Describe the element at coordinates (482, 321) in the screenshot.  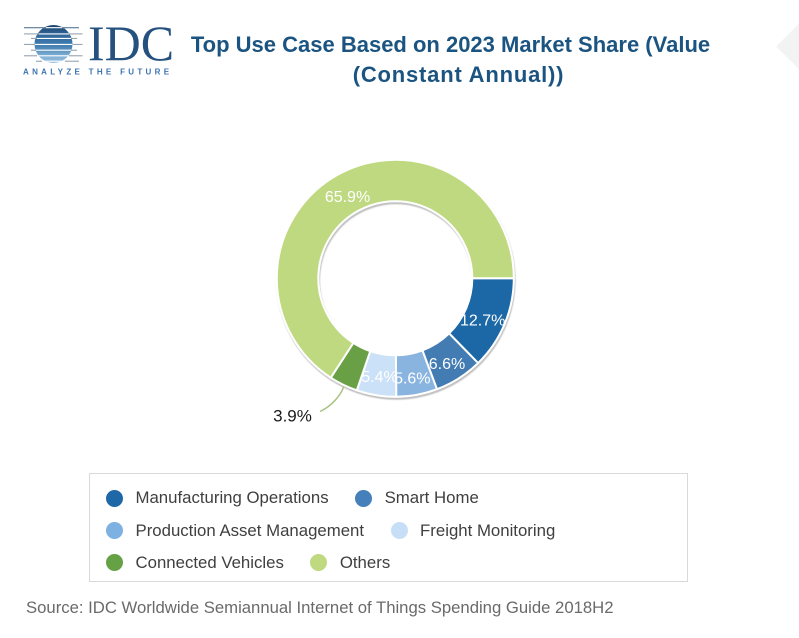
I see `svg-text: 12.7%` at that location.